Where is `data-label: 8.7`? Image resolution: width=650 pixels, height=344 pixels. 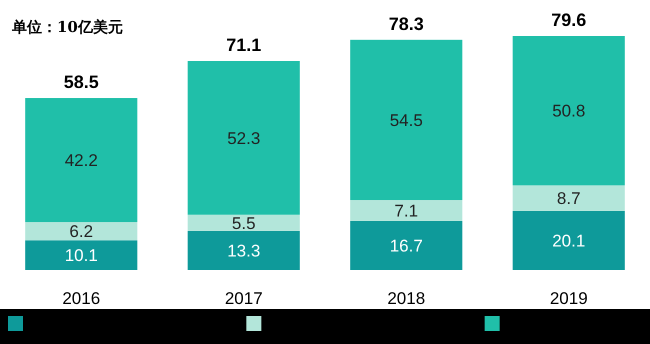 data-label: 8.7 is located at coordinates (568, 198).